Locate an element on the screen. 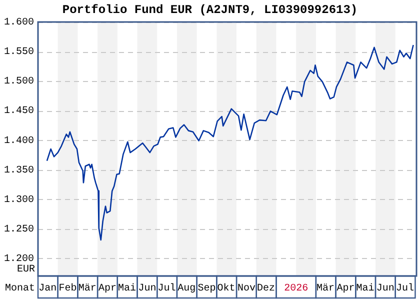 This screenshot has width=420, height=300. y-tick-label: 1.450 is located at coordinates (19, 112).